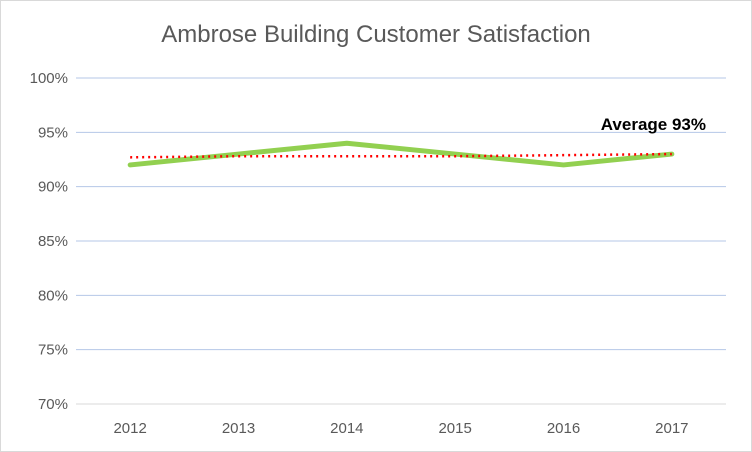  What do you see at coordinates (671, 428) in the screenshot?
I see `x-tick-label: 2017` at bounding box center [671, 428].